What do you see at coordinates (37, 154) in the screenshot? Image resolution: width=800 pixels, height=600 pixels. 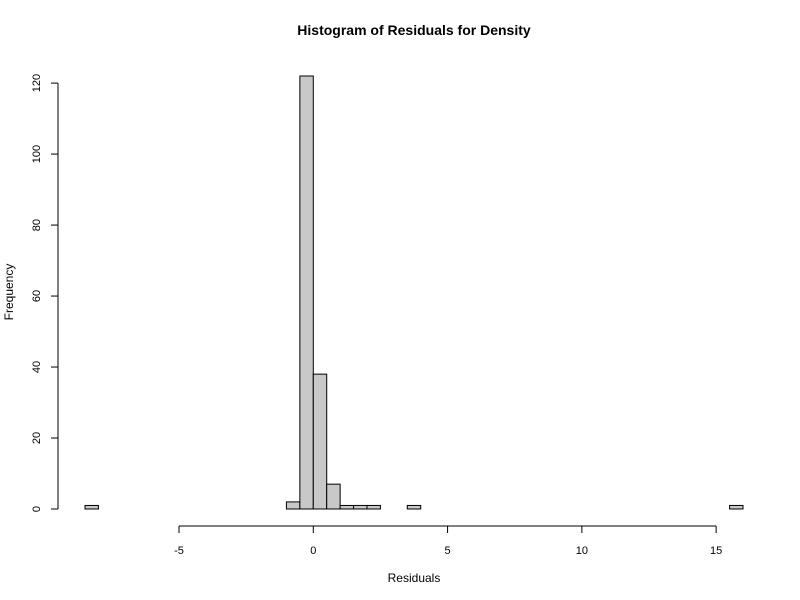 I see `y-tick-label: 100` at bounding box center [37, 154].